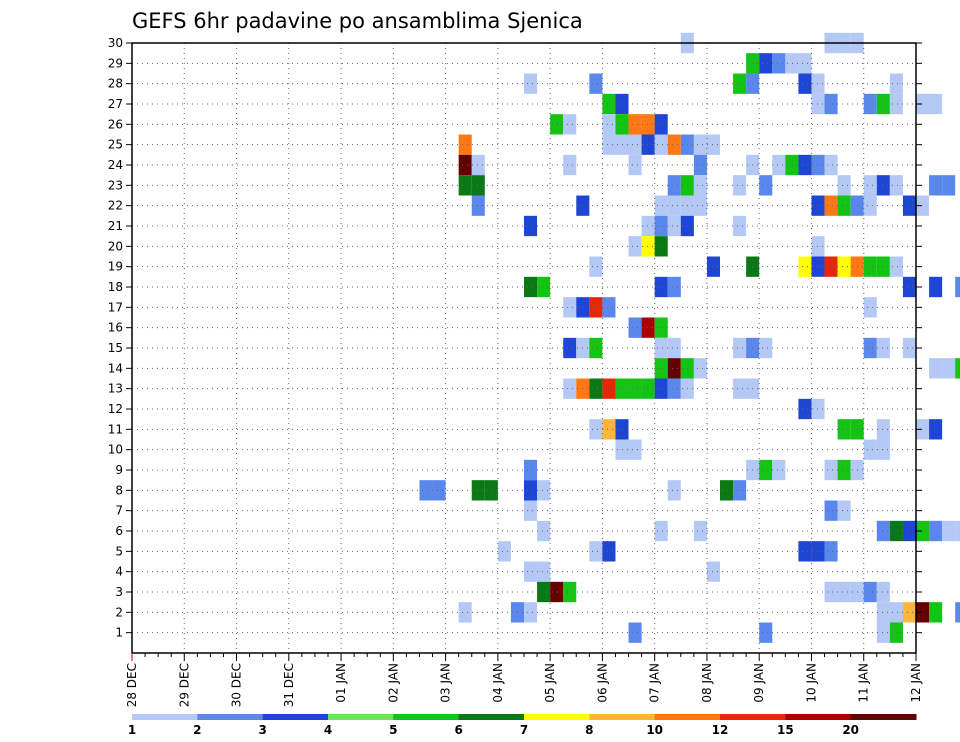 This screenshot has width=960, height=742. Describe the element at coordinates (602, 683) in the screenshot. I see `x-tick-label: 06 JAN` at that location.